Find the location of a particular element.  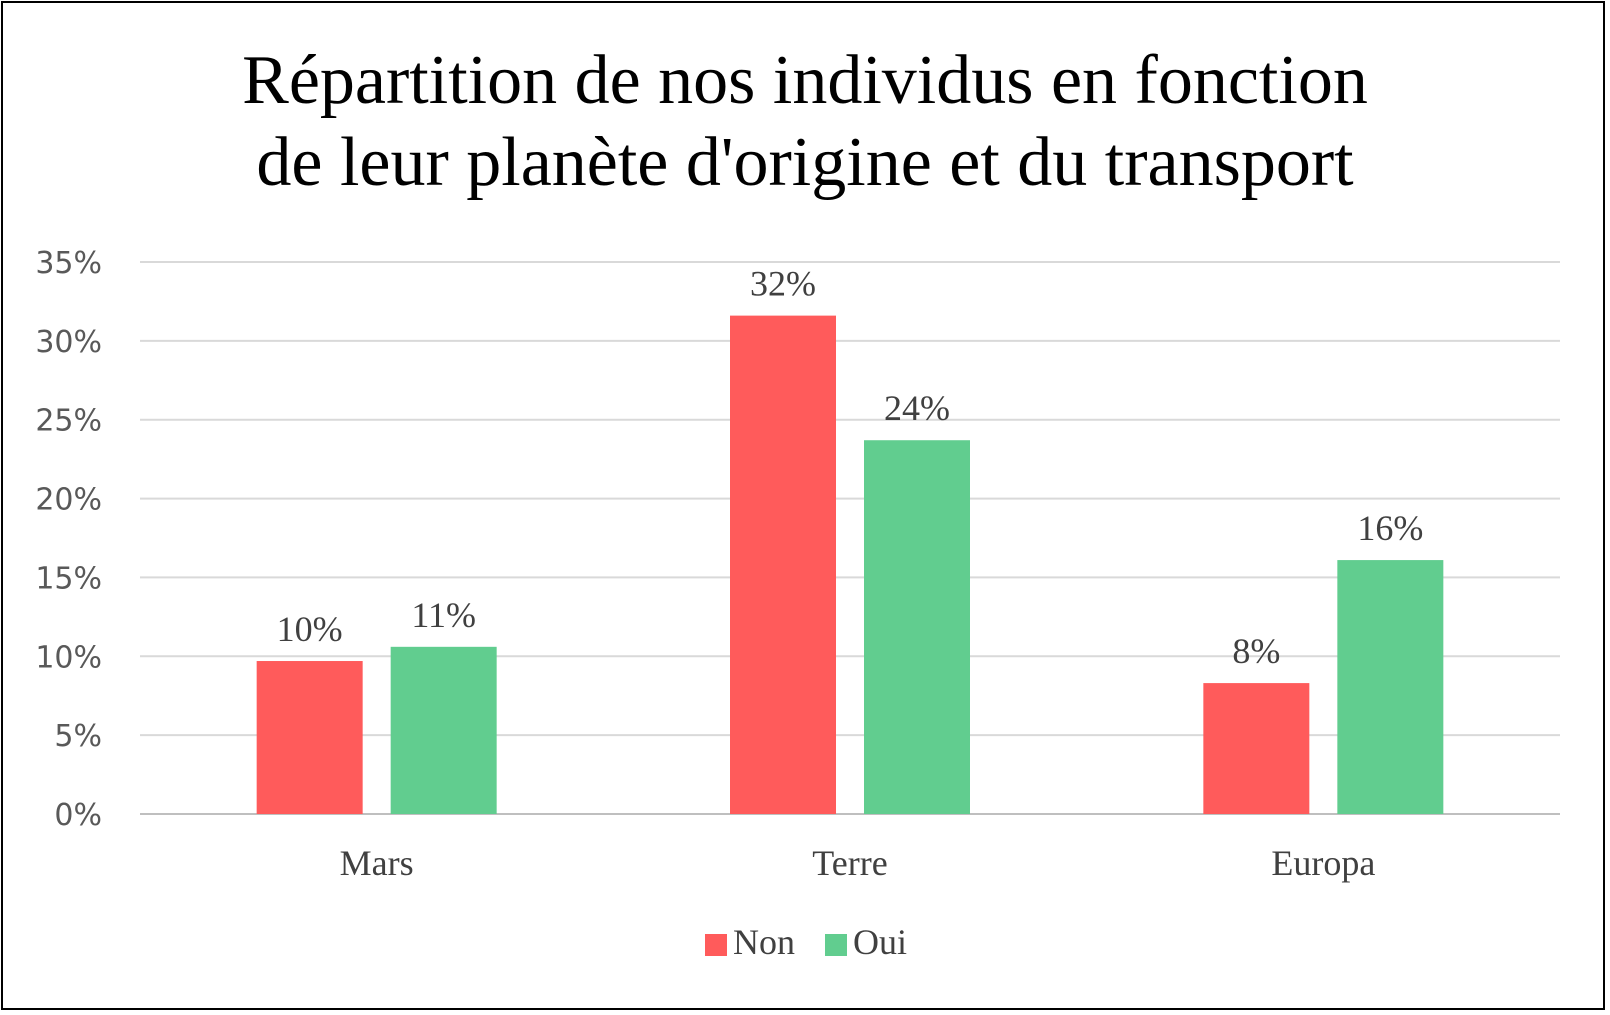

x-tick-label: Terre is located at coordinates (849, 863).